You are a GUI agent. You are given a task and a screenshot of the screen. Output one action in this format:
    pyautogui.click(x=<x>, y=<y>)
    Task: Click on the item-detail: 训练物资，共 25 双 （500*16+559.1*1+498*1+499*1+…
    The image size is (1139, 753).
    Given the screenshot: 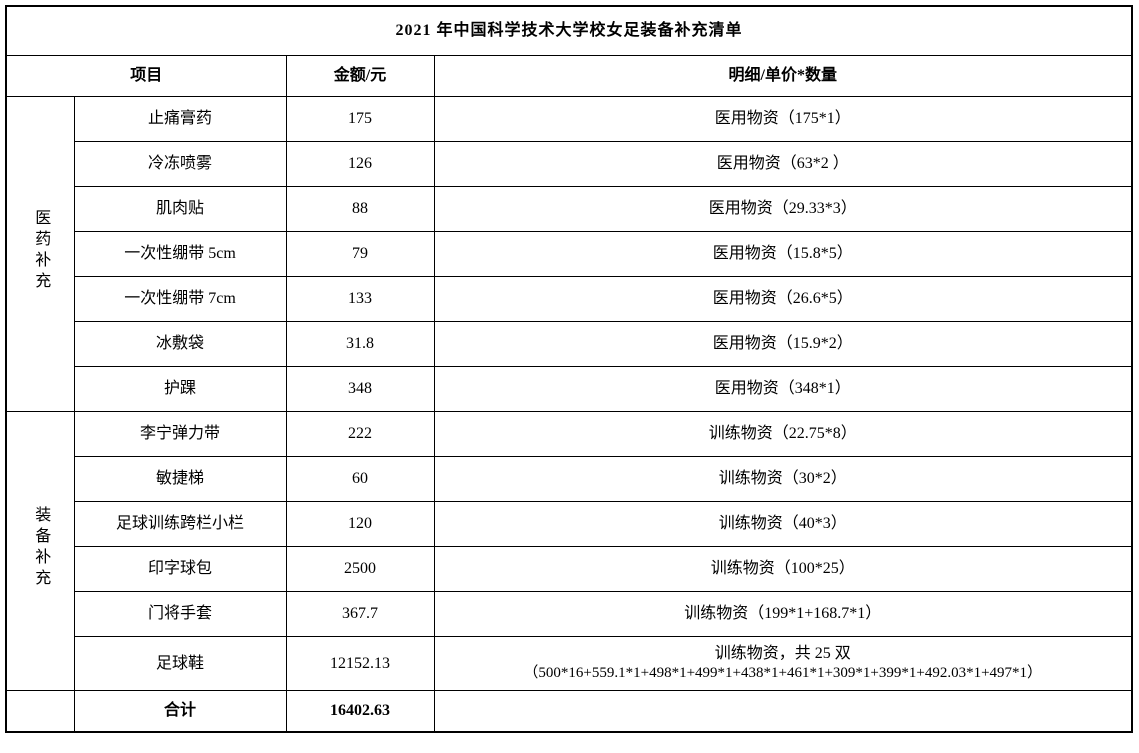 What is the action you would take?
    pyautogui.click(x=783, y=663)
    